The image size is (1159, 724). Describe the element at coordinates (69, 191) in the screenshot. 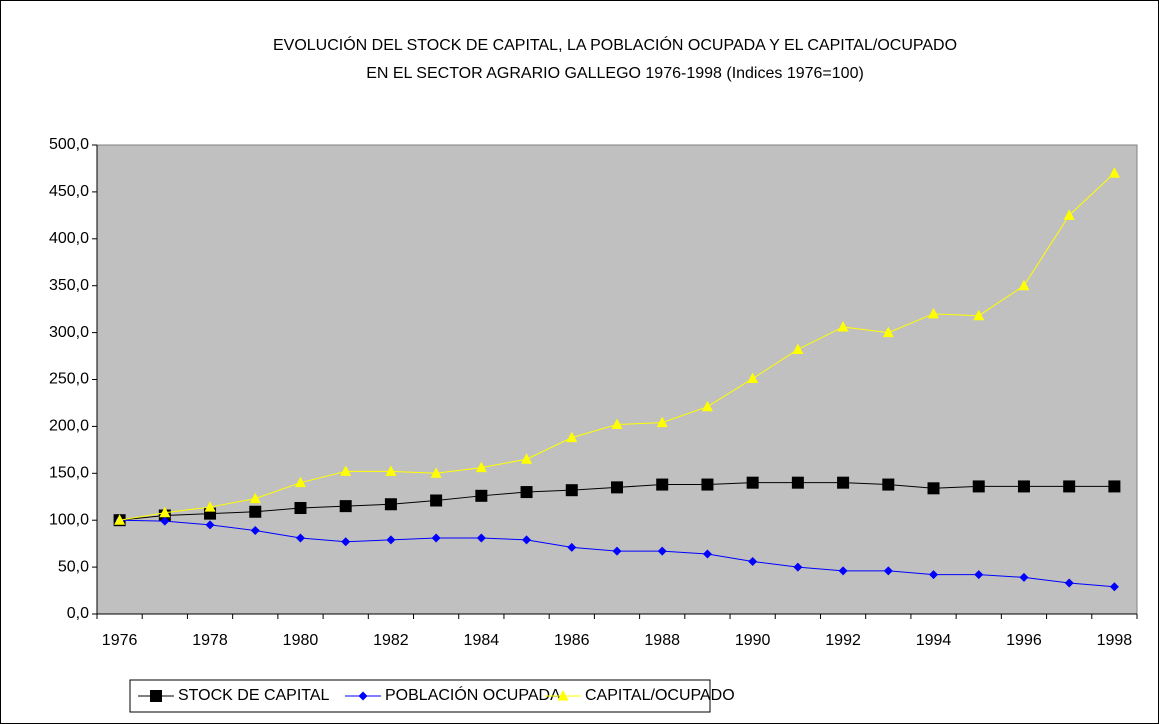

I see `y-tick-label: 450,0` at that location.